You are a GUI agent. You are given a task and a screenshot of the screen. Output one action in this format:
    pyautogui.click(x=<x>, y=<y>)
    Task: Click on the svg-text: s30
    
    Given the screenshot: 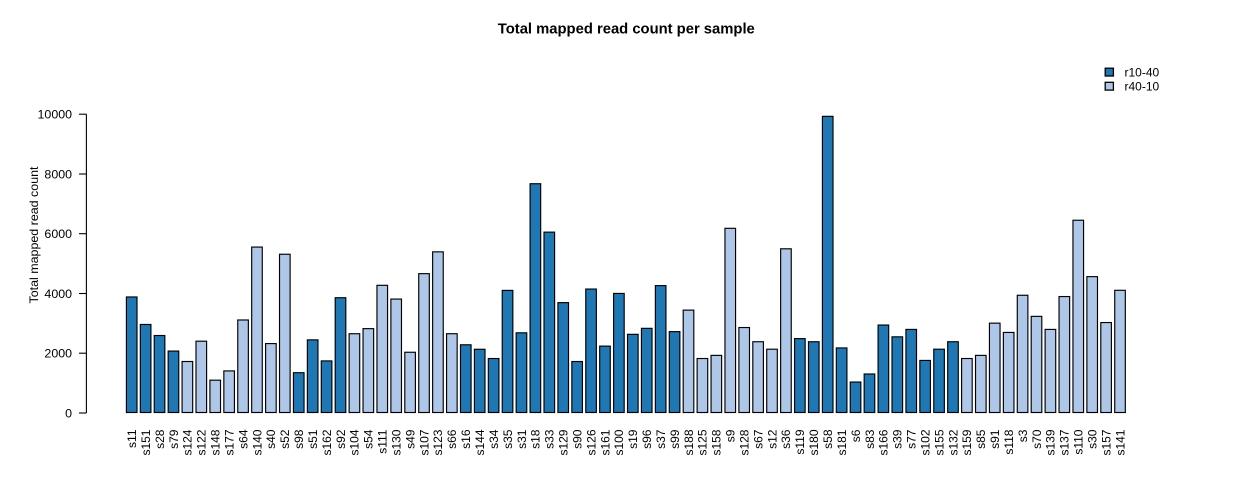 What is the action you would take?
    pyautogui.click(x=1092, y=439)
    